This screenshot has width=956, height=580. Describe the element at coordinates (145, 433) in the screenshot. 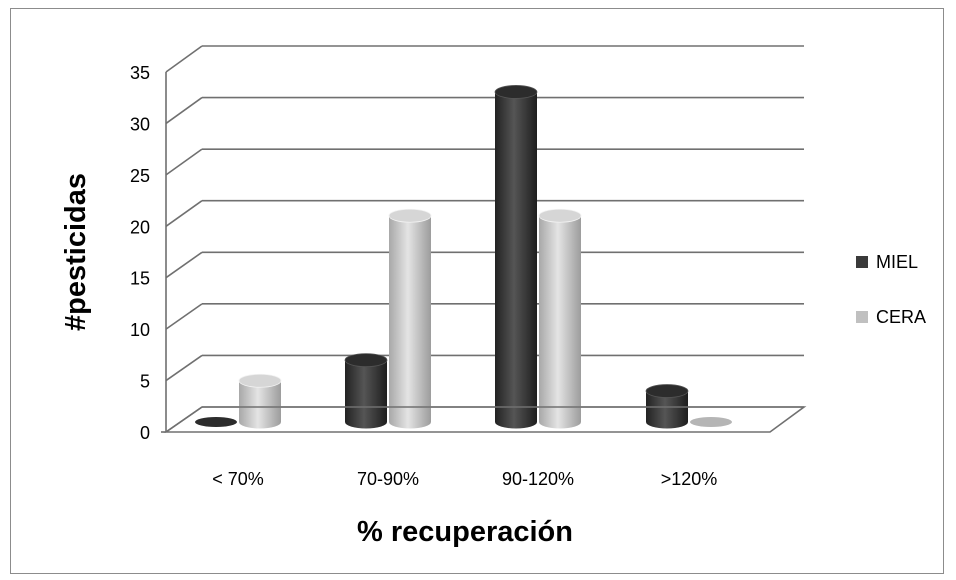

I see `y-tick-label: 0` at that location.